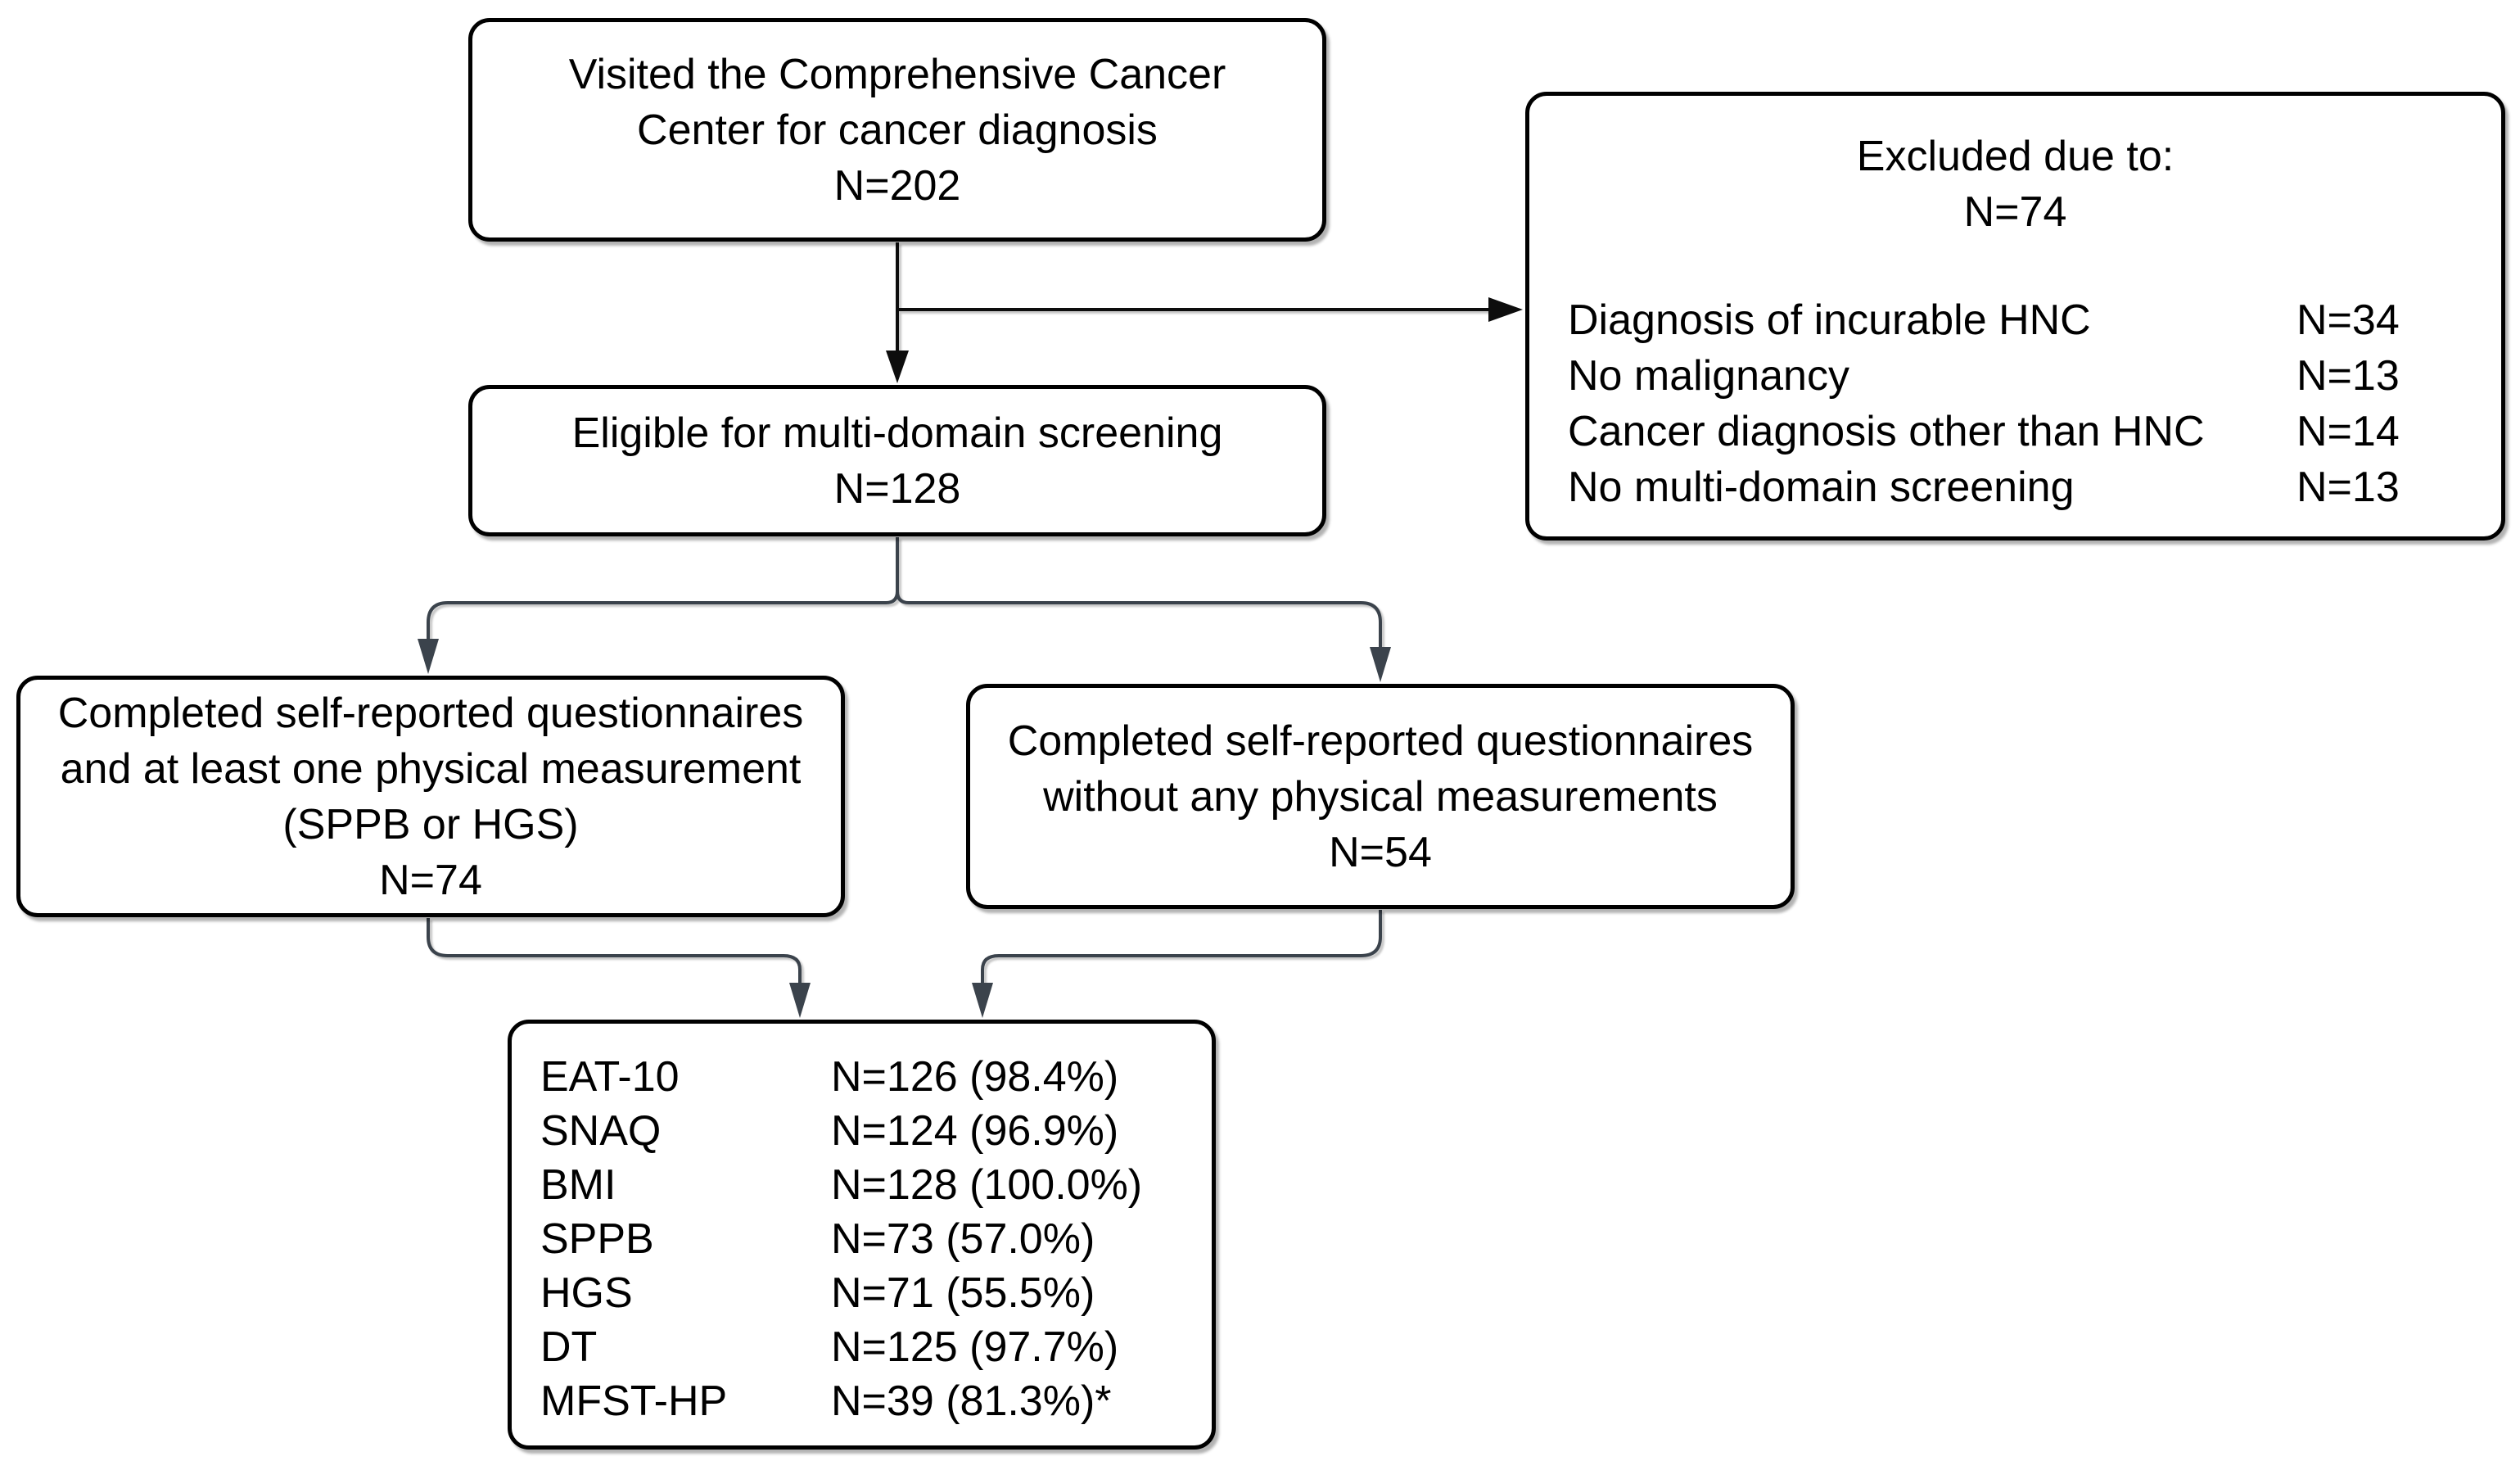  Describe the element at coordinates (586, 1293) in the screenshot. I see `measure-label: HGS` at that location.